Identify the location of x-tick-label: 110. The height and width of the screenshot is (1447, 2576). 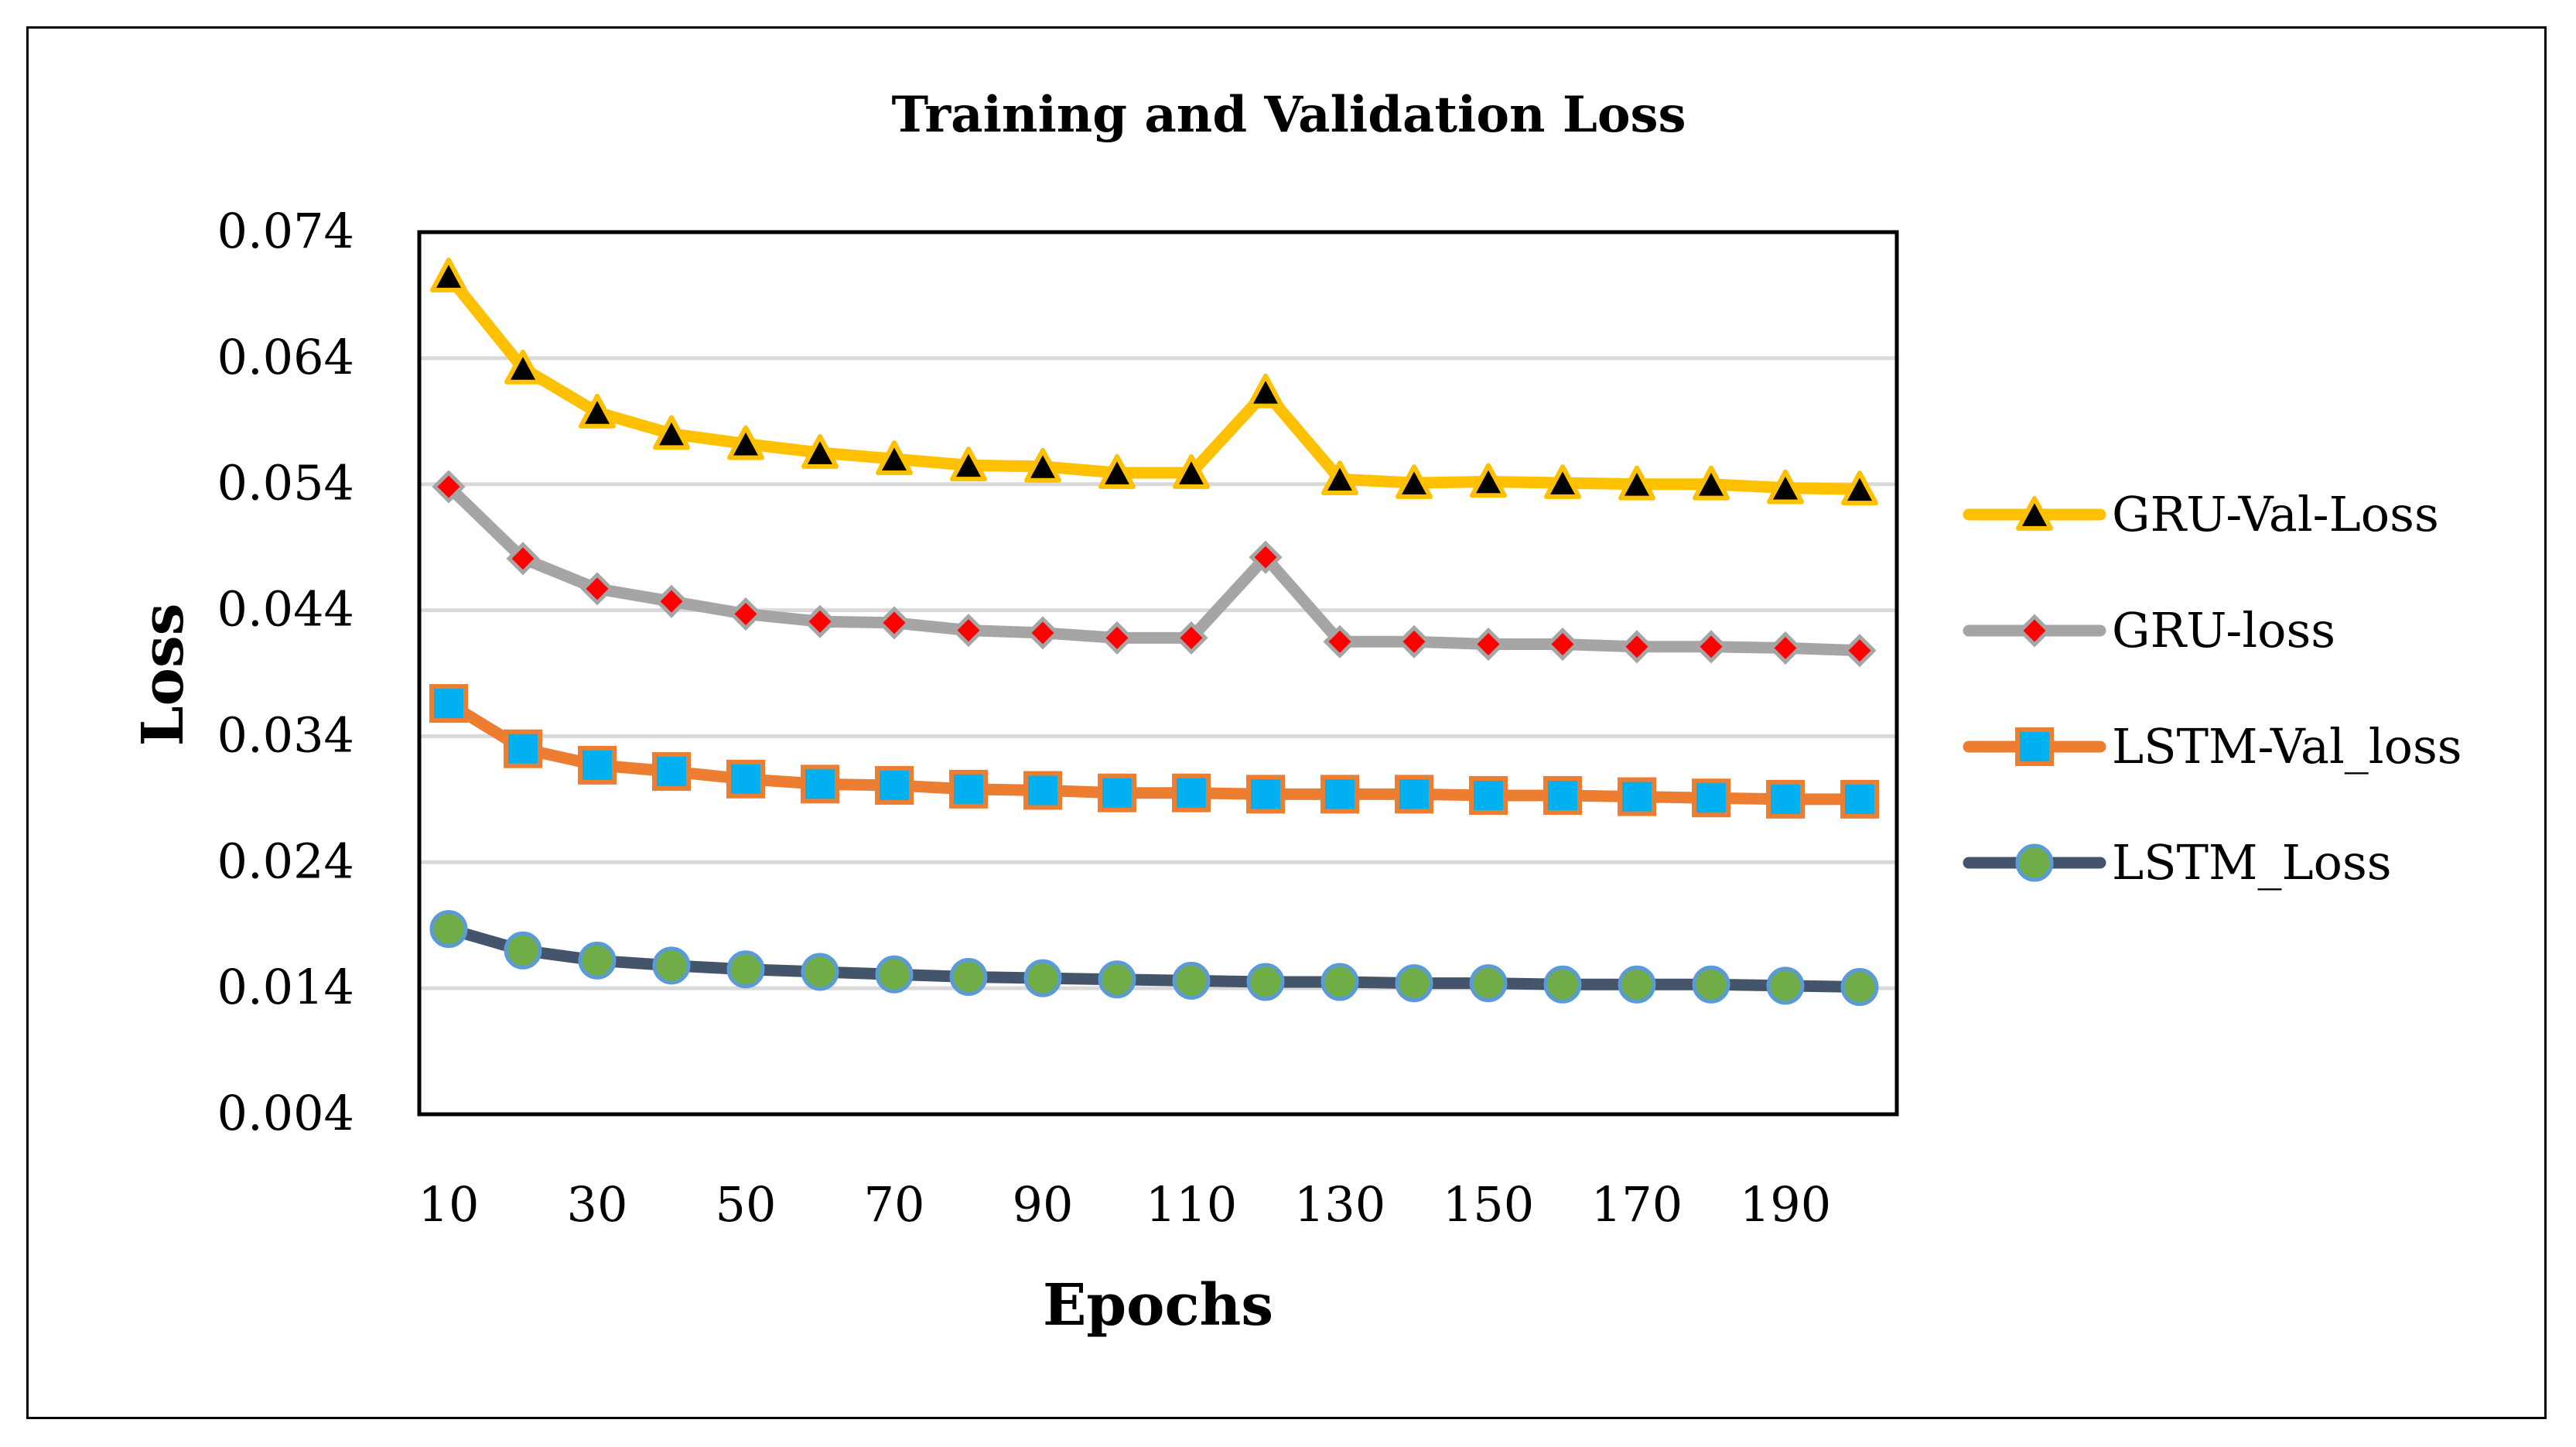
(1191, 1204).